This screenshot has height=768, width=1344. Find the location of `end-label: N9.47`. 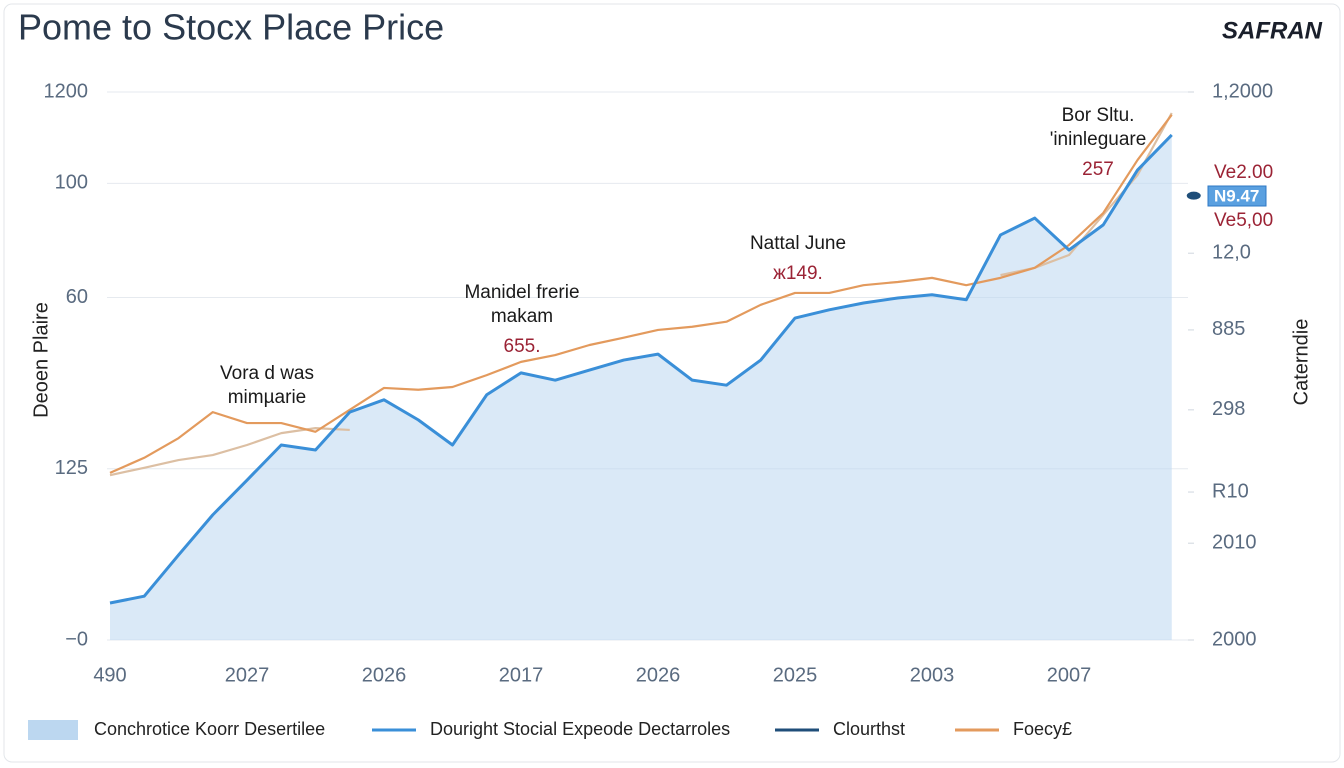

end-label: N9.47 is located at coordinates (1236, 195).